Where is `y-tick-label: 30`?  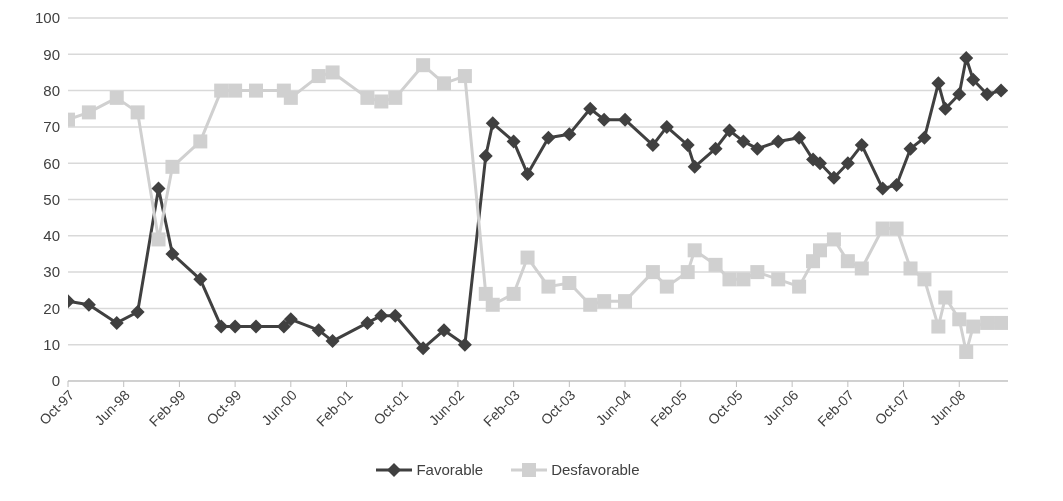
y-tick-label: 30 is located at coordinates (51, 272).